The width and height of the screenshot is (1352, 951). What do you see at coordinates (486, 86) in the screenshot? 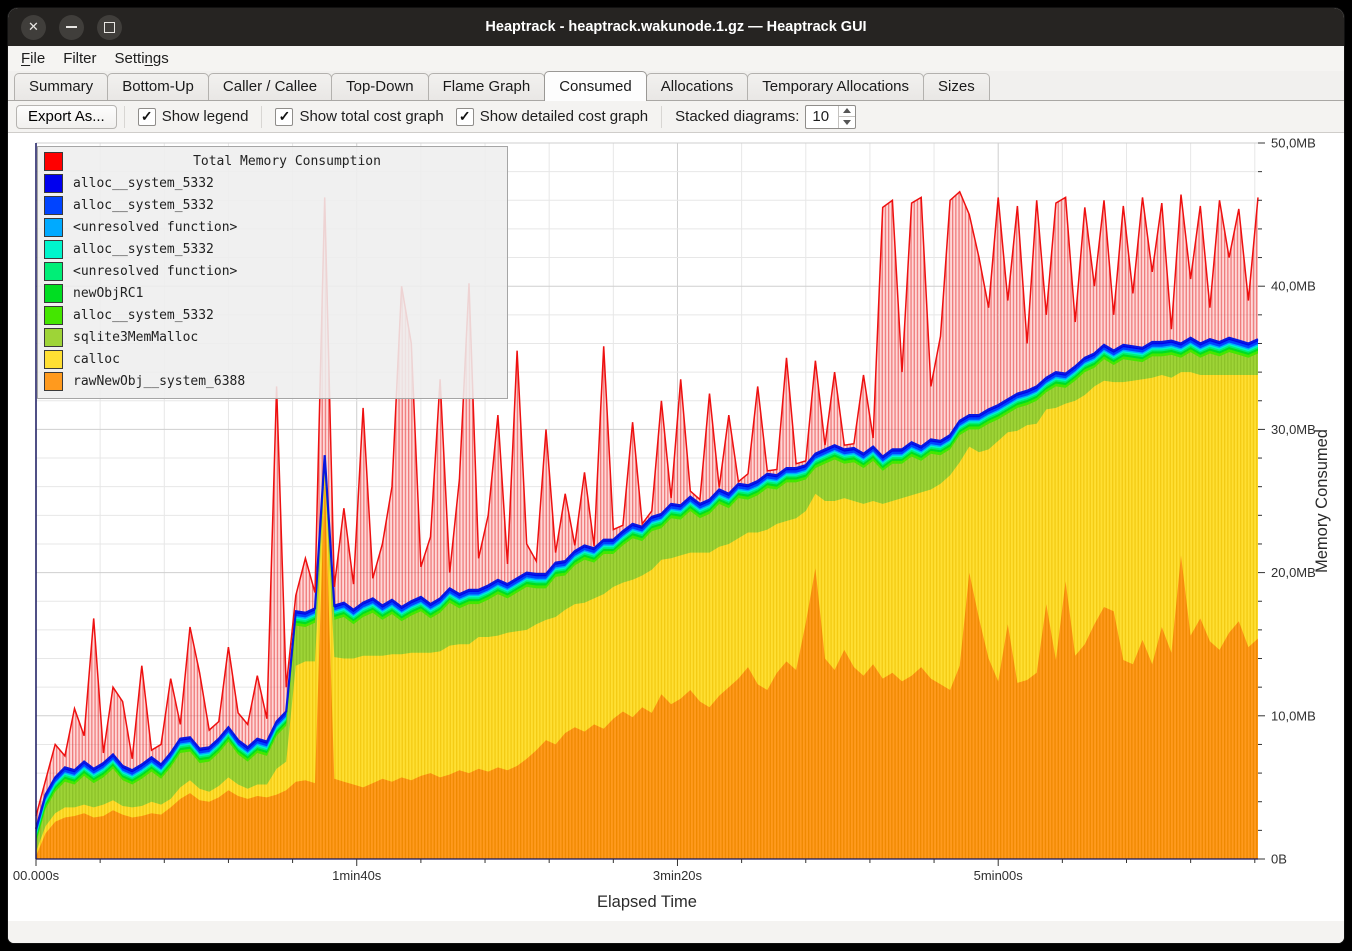
I see `tab-flame-graph: Flame Graph` at bounding box center [486, 86].